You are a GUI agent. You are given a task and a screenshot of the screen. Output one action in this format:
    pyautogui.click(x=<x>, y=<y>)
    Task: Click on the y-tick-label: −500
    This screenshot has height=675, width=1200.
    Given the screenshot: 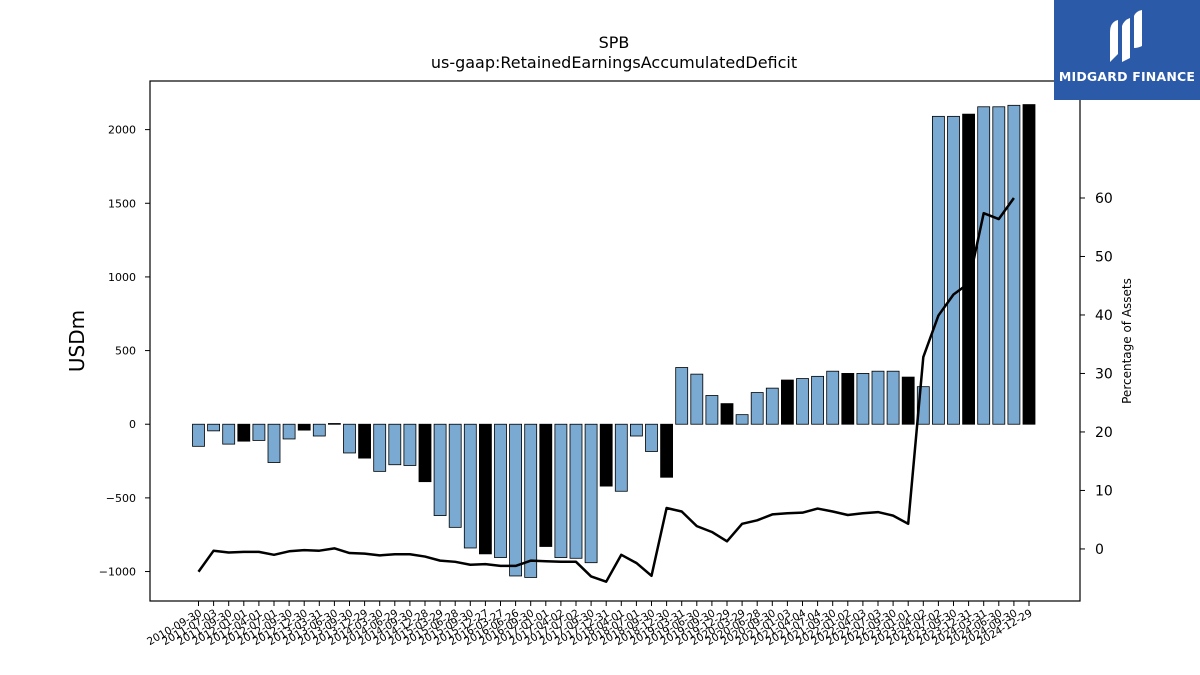 What is the action you would take?
    pyautogui.click(x=121, y=498)
    